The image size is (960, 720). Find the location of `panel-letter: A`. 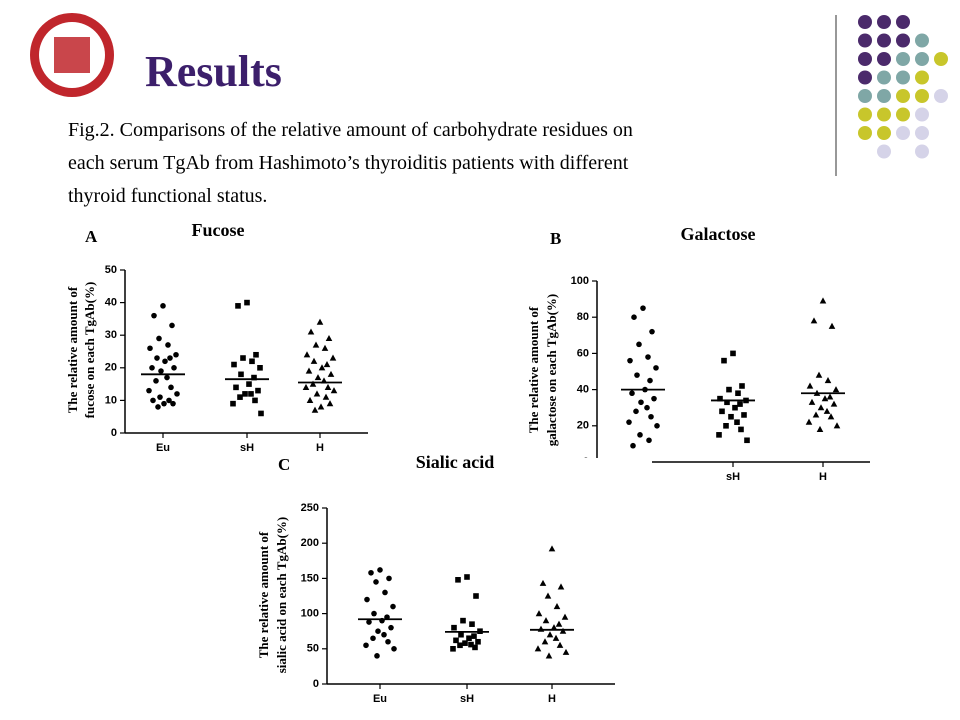

panel-letter: A is located at coordinates (91, 236).